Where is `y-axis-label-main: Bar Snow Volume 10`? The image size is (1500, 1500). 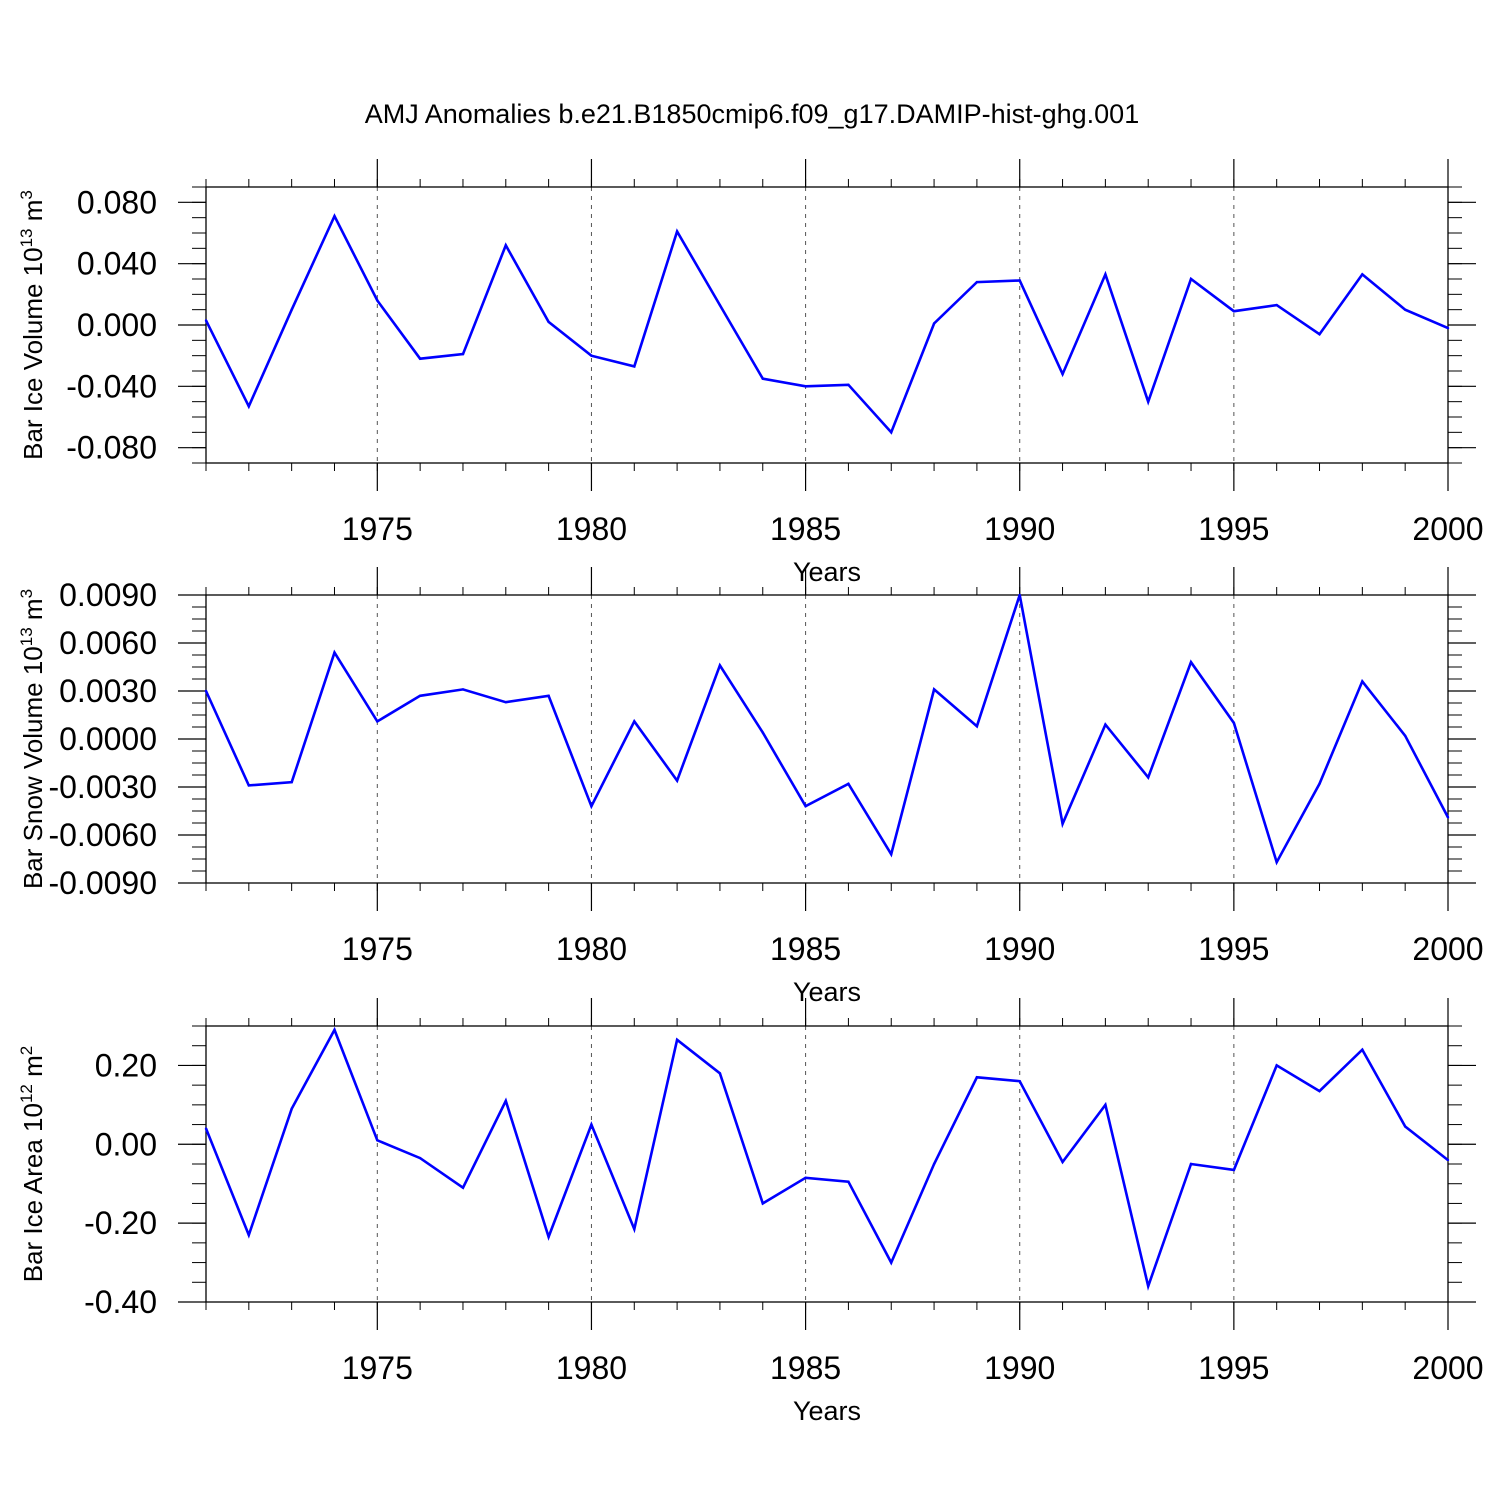
y-axis-label-main: Bar Snow Volume 10 is located at coordinates (33, 767).